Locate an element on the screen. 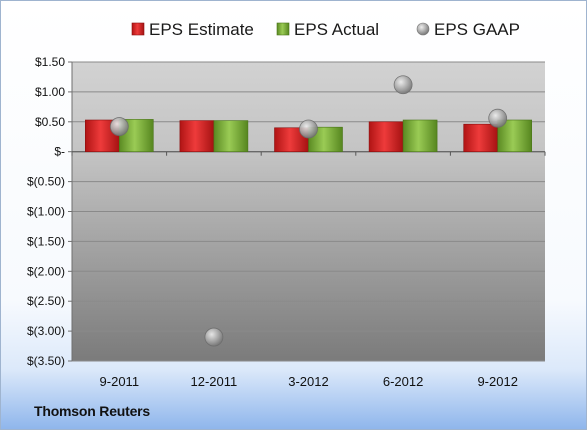 The image size is (587, 430). x-category-label: 12-2011 is located at coordinates (214, 381).